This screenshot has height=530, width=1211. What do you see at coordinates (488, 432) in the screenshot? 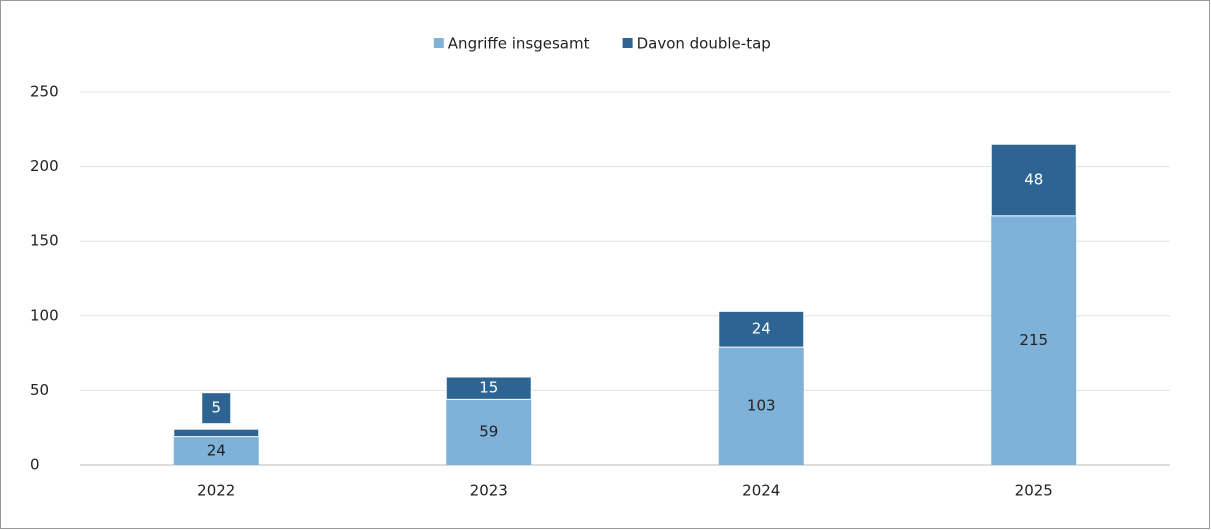
I see `value-label: 59` at bounding box center [488, 432].